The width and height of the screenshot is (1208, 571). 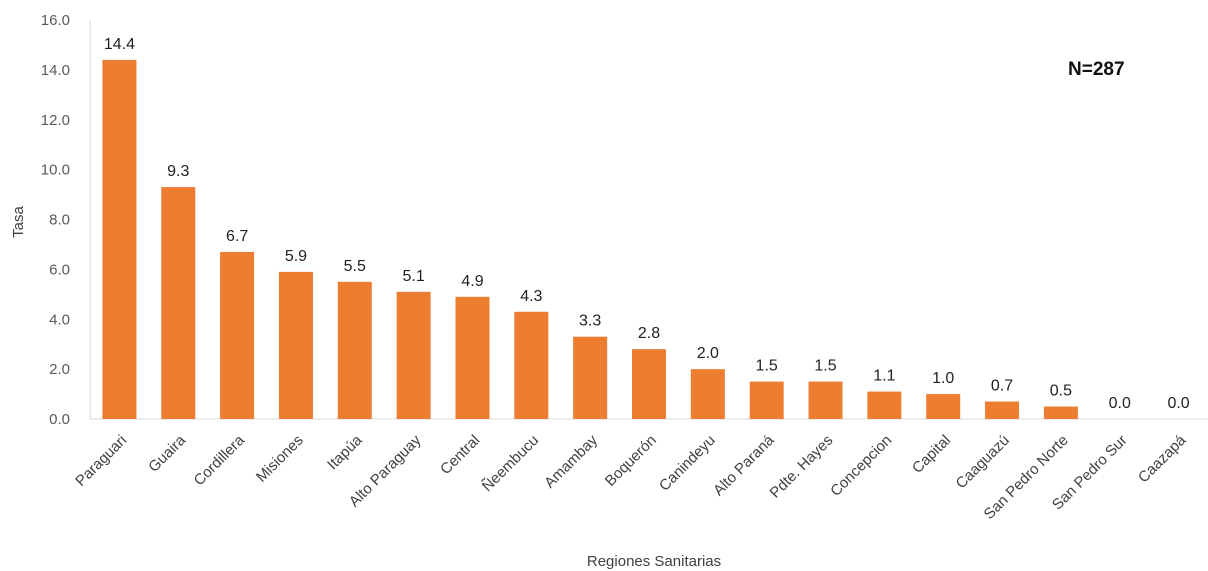 What do you see at coordinates (884, 376) in the screenshot?
I see `data-label: 1.1` at bounding box center [884, 376].